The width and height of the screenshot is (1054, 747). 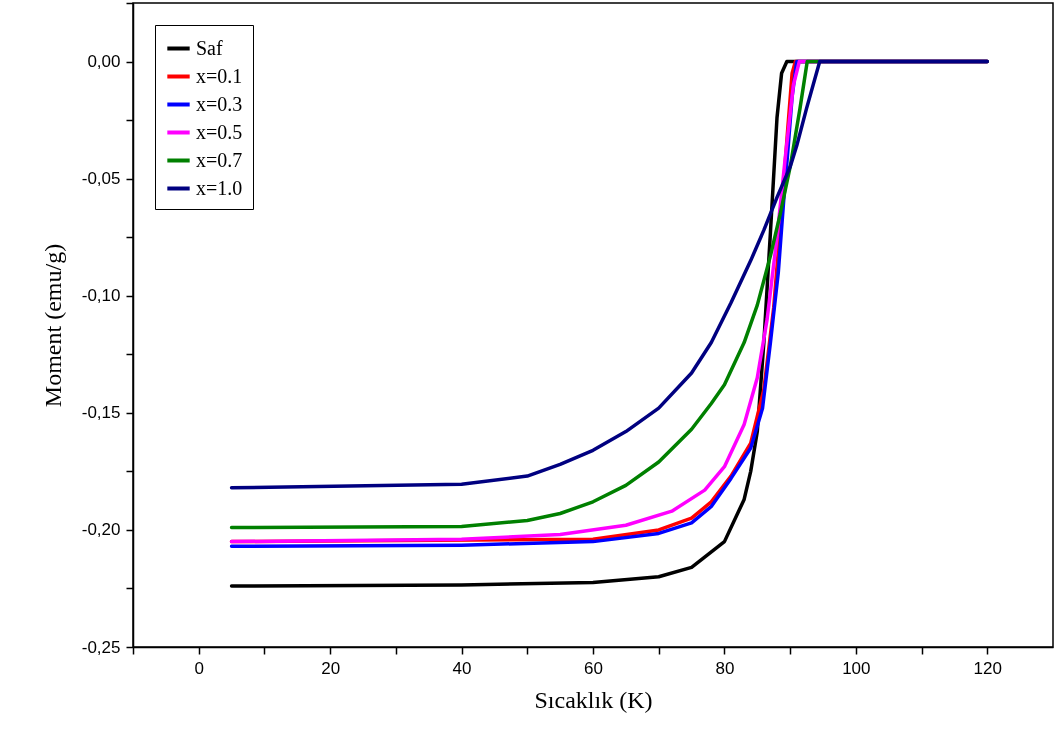 I want to click on legend-label: x=1.0, so click(x=219, y=187).